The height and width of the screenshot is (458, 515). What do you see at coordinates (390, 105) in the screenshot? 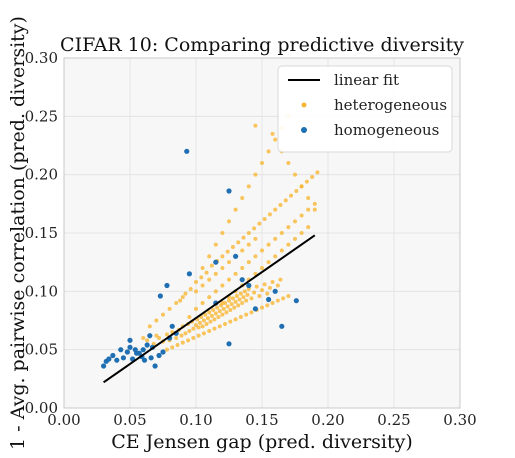
I see `legend-heterogeneous-label: heterogeneous` at bounding box center [390, 105].